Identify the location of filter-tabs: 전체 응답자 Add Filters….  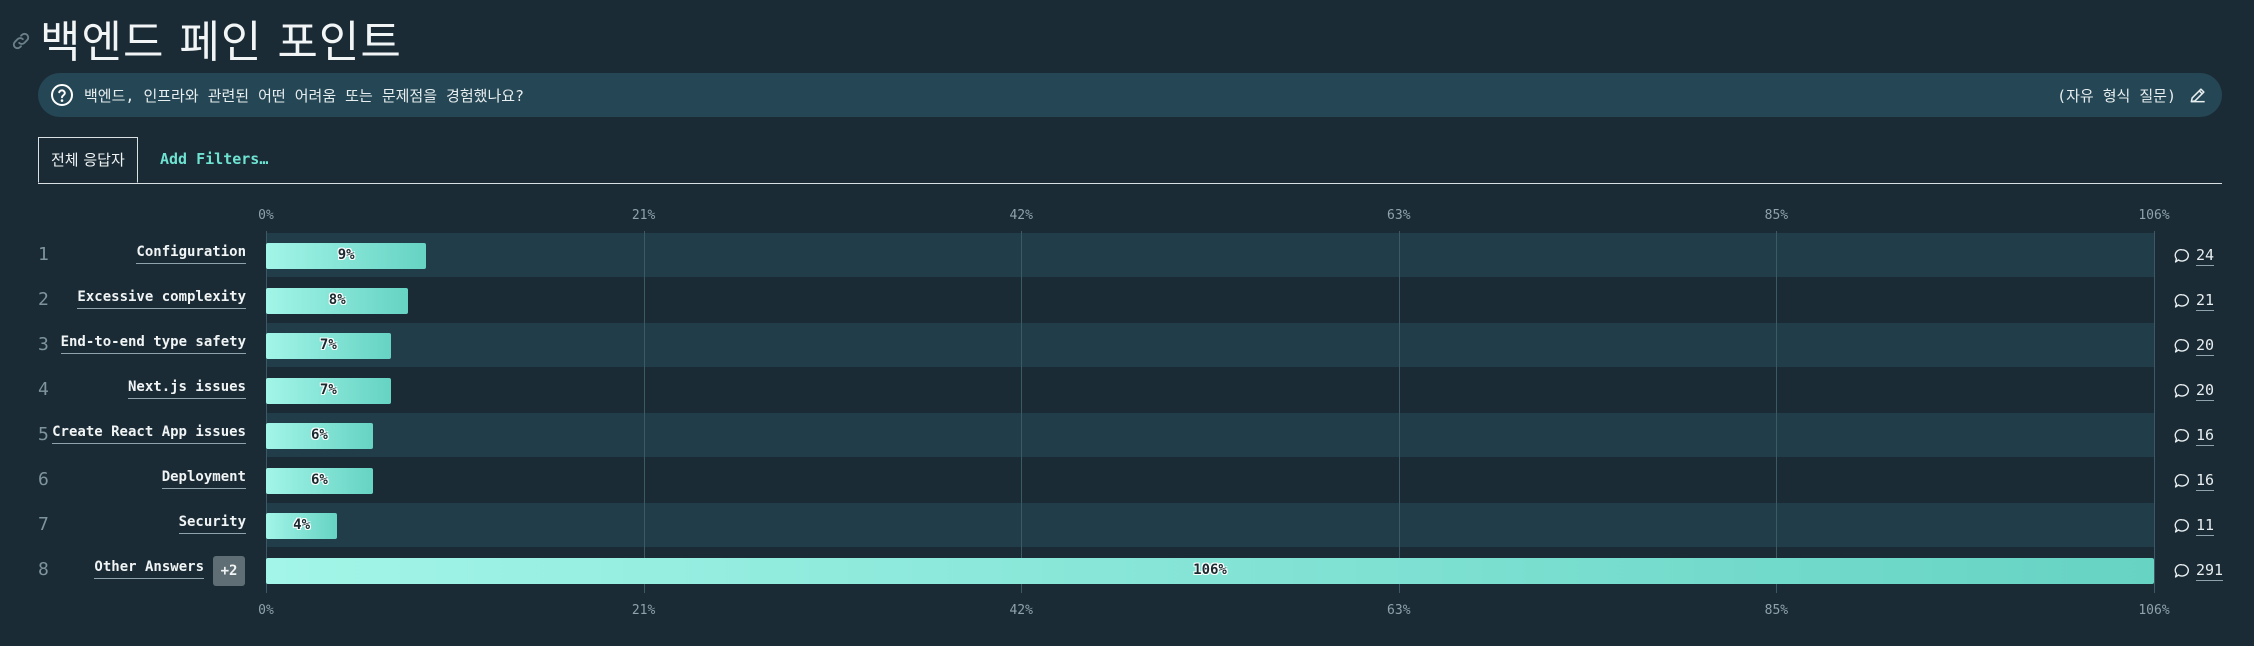
(1130, 160).